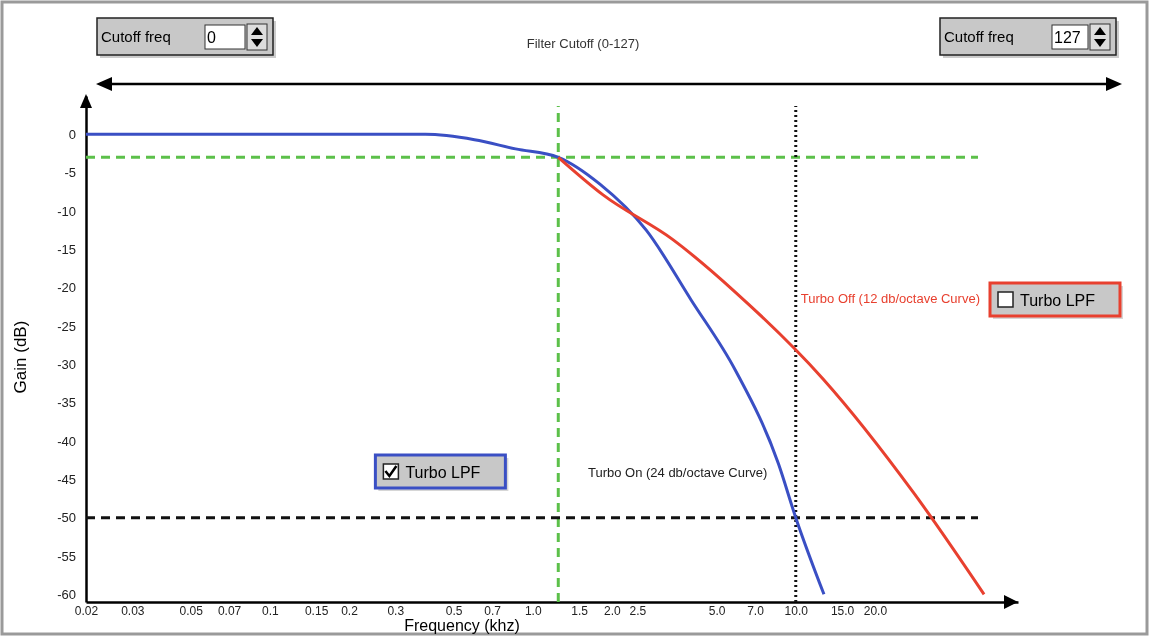 The height and width of the screenshot is (636, 1149). Describe the element at coordinates (70, 173) in the screenshot. I see `y-tick-label: -5` at that location.